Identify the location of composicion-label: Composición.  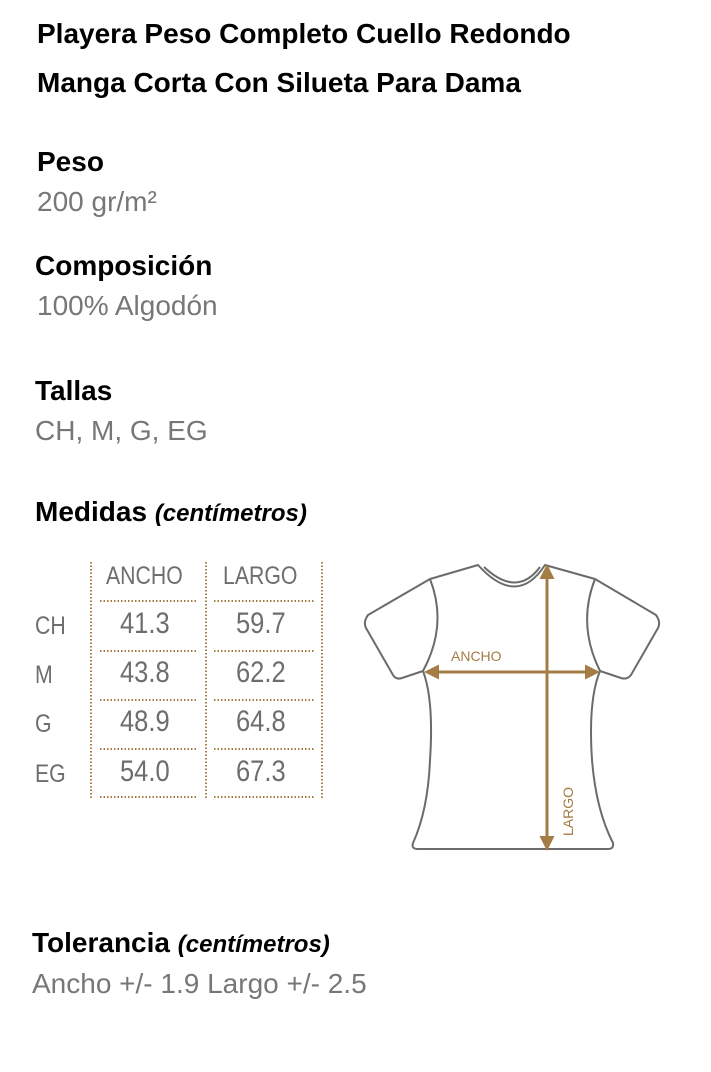
(124, 265).